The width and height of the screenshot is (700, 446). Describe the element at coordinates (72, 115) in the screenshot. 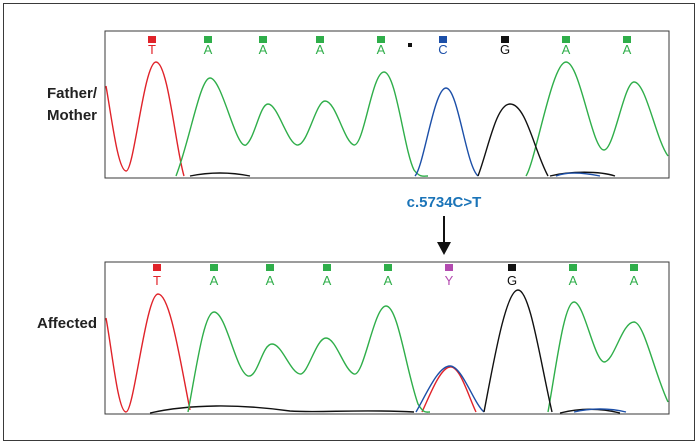

I see `top-row-label-line2: Mother` at that location.